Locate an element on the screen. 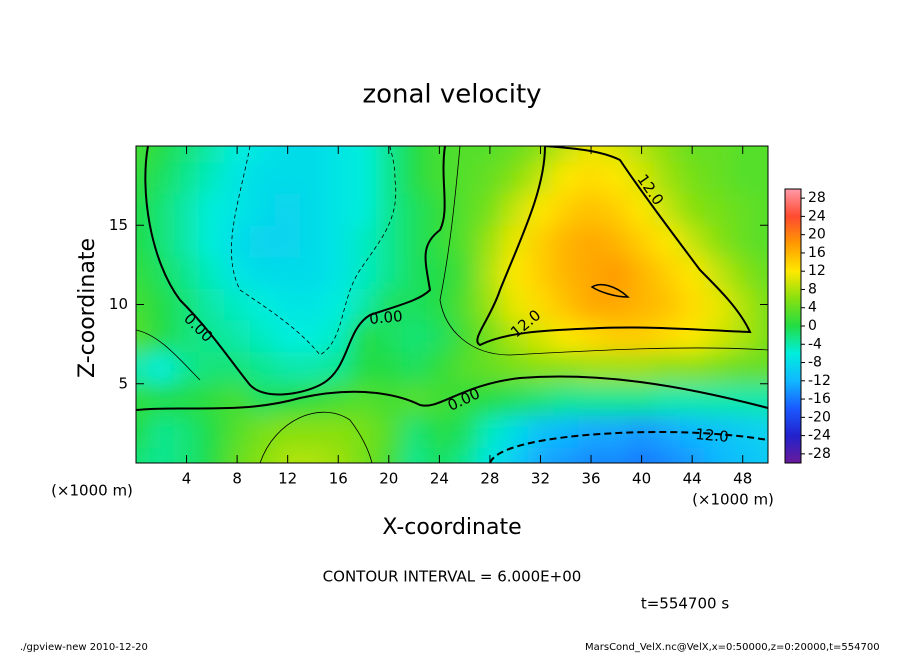  colorbar-tick-label: 24 is located at coordinates (817, 216).